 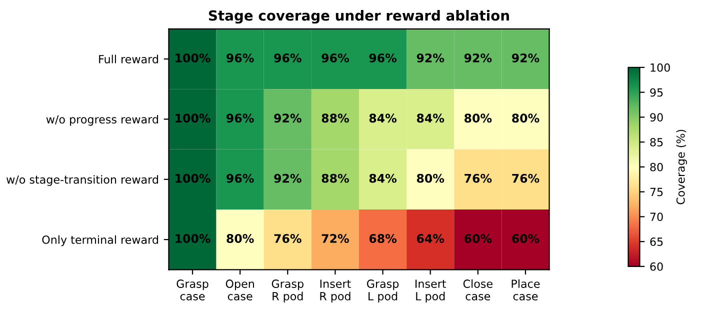 What do you see at coordinates (382, 291) in the screenshot?
I see `x-tick-label: Grasp L pod` at bounding box center [382, 291].